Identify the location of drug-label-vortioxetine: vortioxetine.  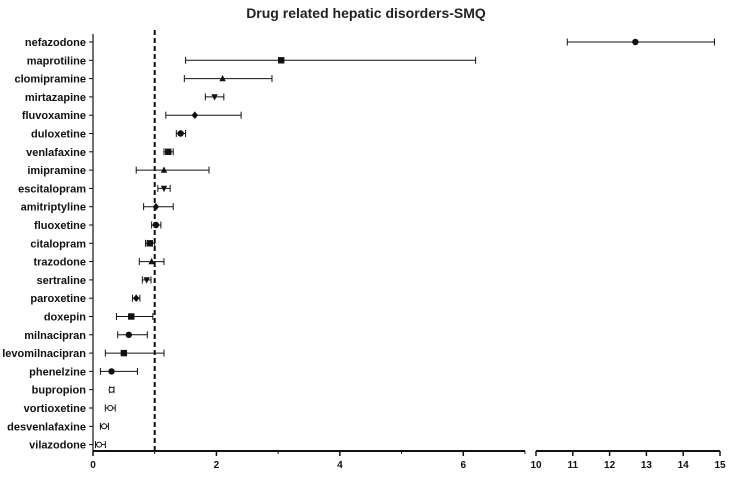
(55, 409).